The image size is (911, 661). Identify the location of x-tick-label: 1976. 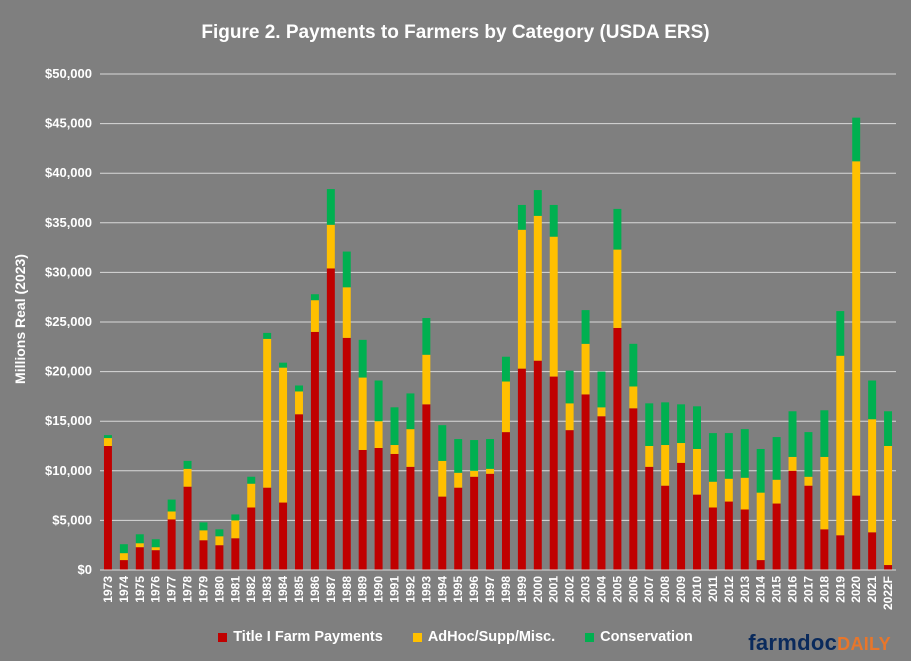
(156, 589).